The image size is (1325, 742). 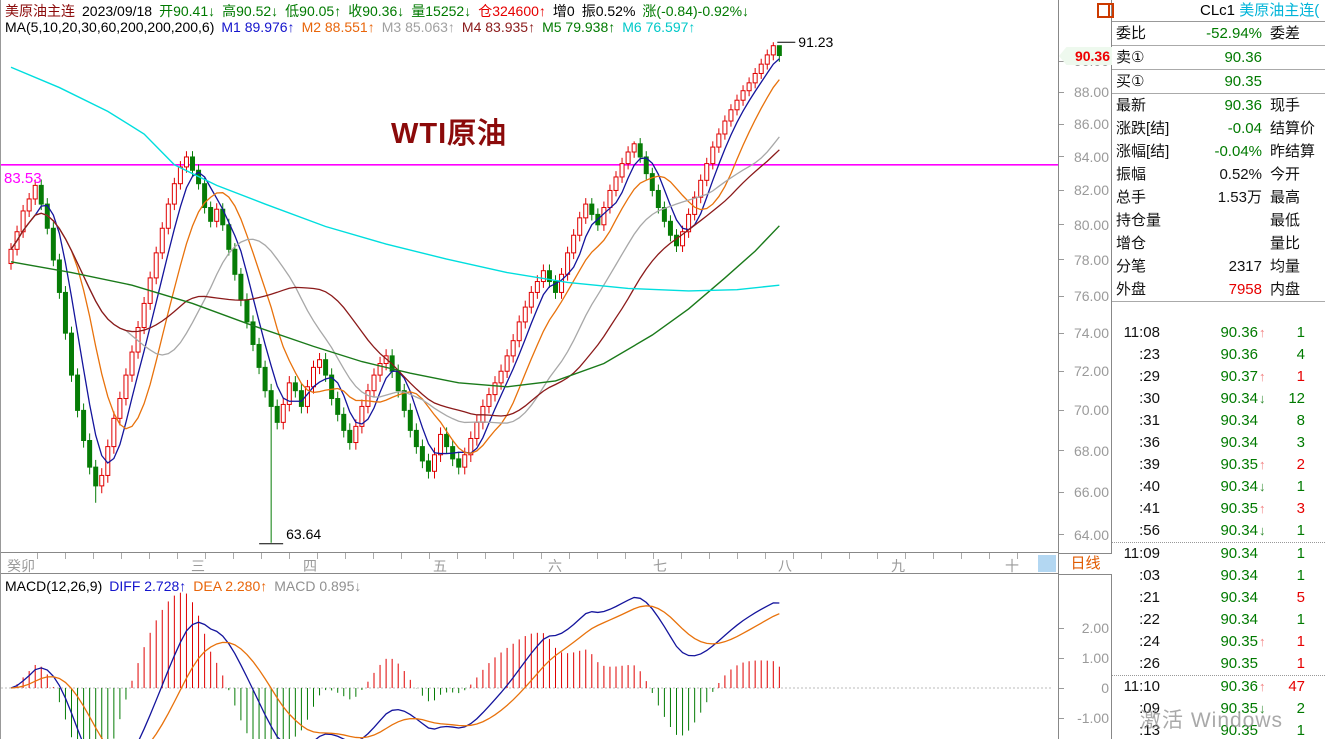 What do you see at coordinates (1091, 124) in the screenshot?
I see `price-axis-label: 86.00` at bounding box center [1091, 124].